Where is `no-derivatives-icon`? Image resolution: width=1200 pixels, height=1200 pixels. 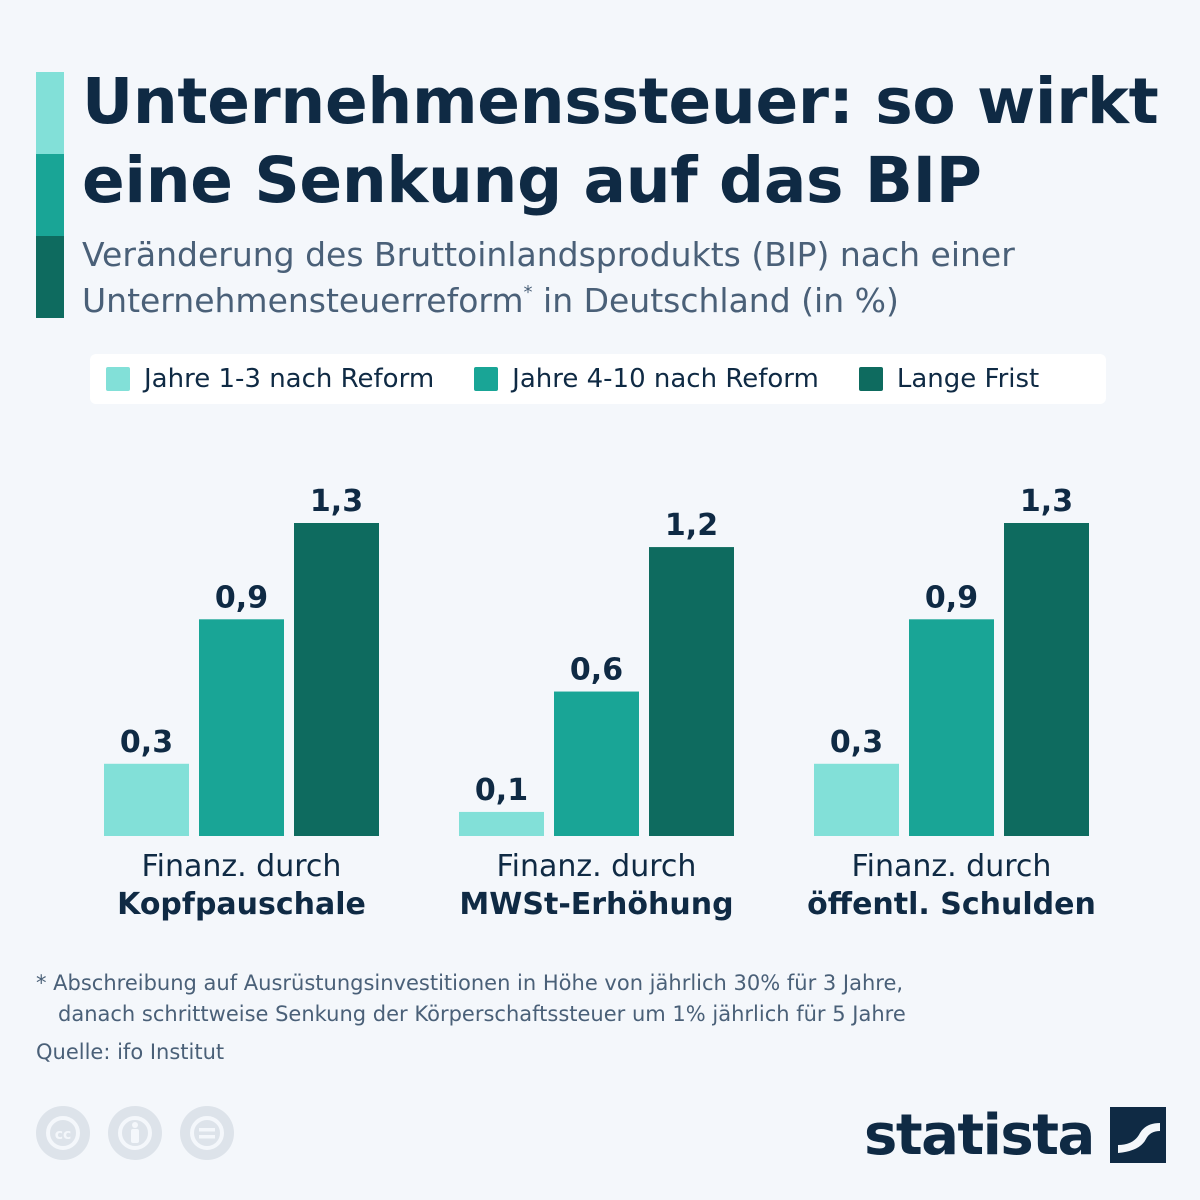 no-derivatives-icon is located at coordinates (207, 1133).